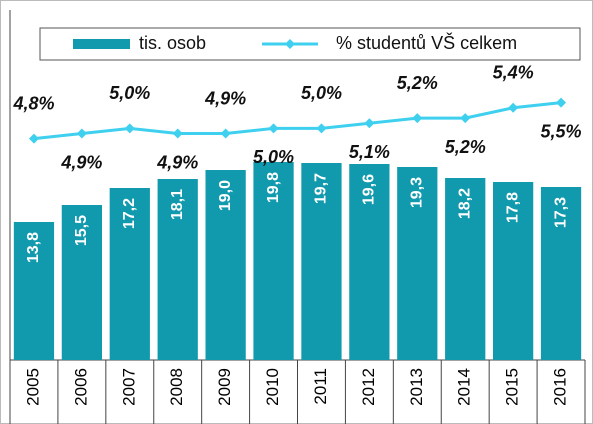 The image size is (593, 424). What do you see at coordinates (290, 44) in the screenshot?
I see `legend-swatch-marker` at bounding box center [290, 44].